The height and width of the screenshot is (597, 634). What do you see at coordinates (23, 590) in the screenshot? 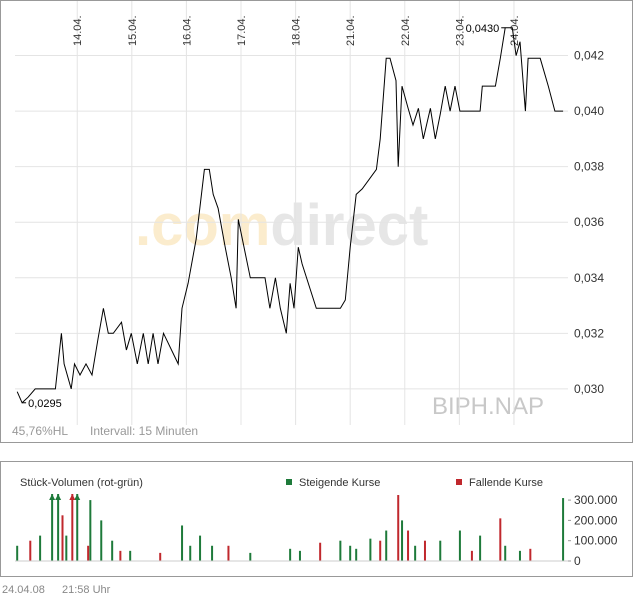
I see `footer-date: 24.04.08` at bounding box center [23, 590].